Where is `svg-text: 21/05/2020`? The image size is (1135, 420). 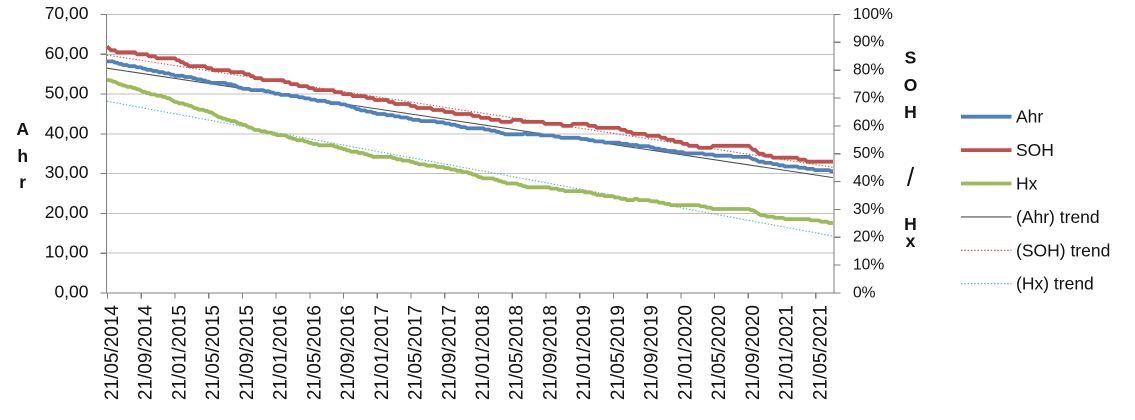 svg-text: 21/05/2020 is located at coordinates (719, 352).